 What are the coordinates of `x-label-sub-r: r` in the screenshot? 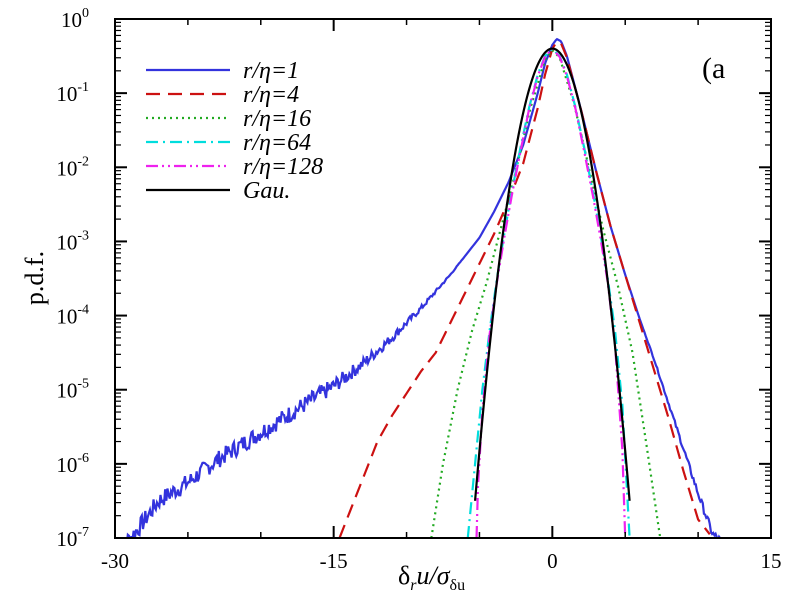 It's located at (413, 585).